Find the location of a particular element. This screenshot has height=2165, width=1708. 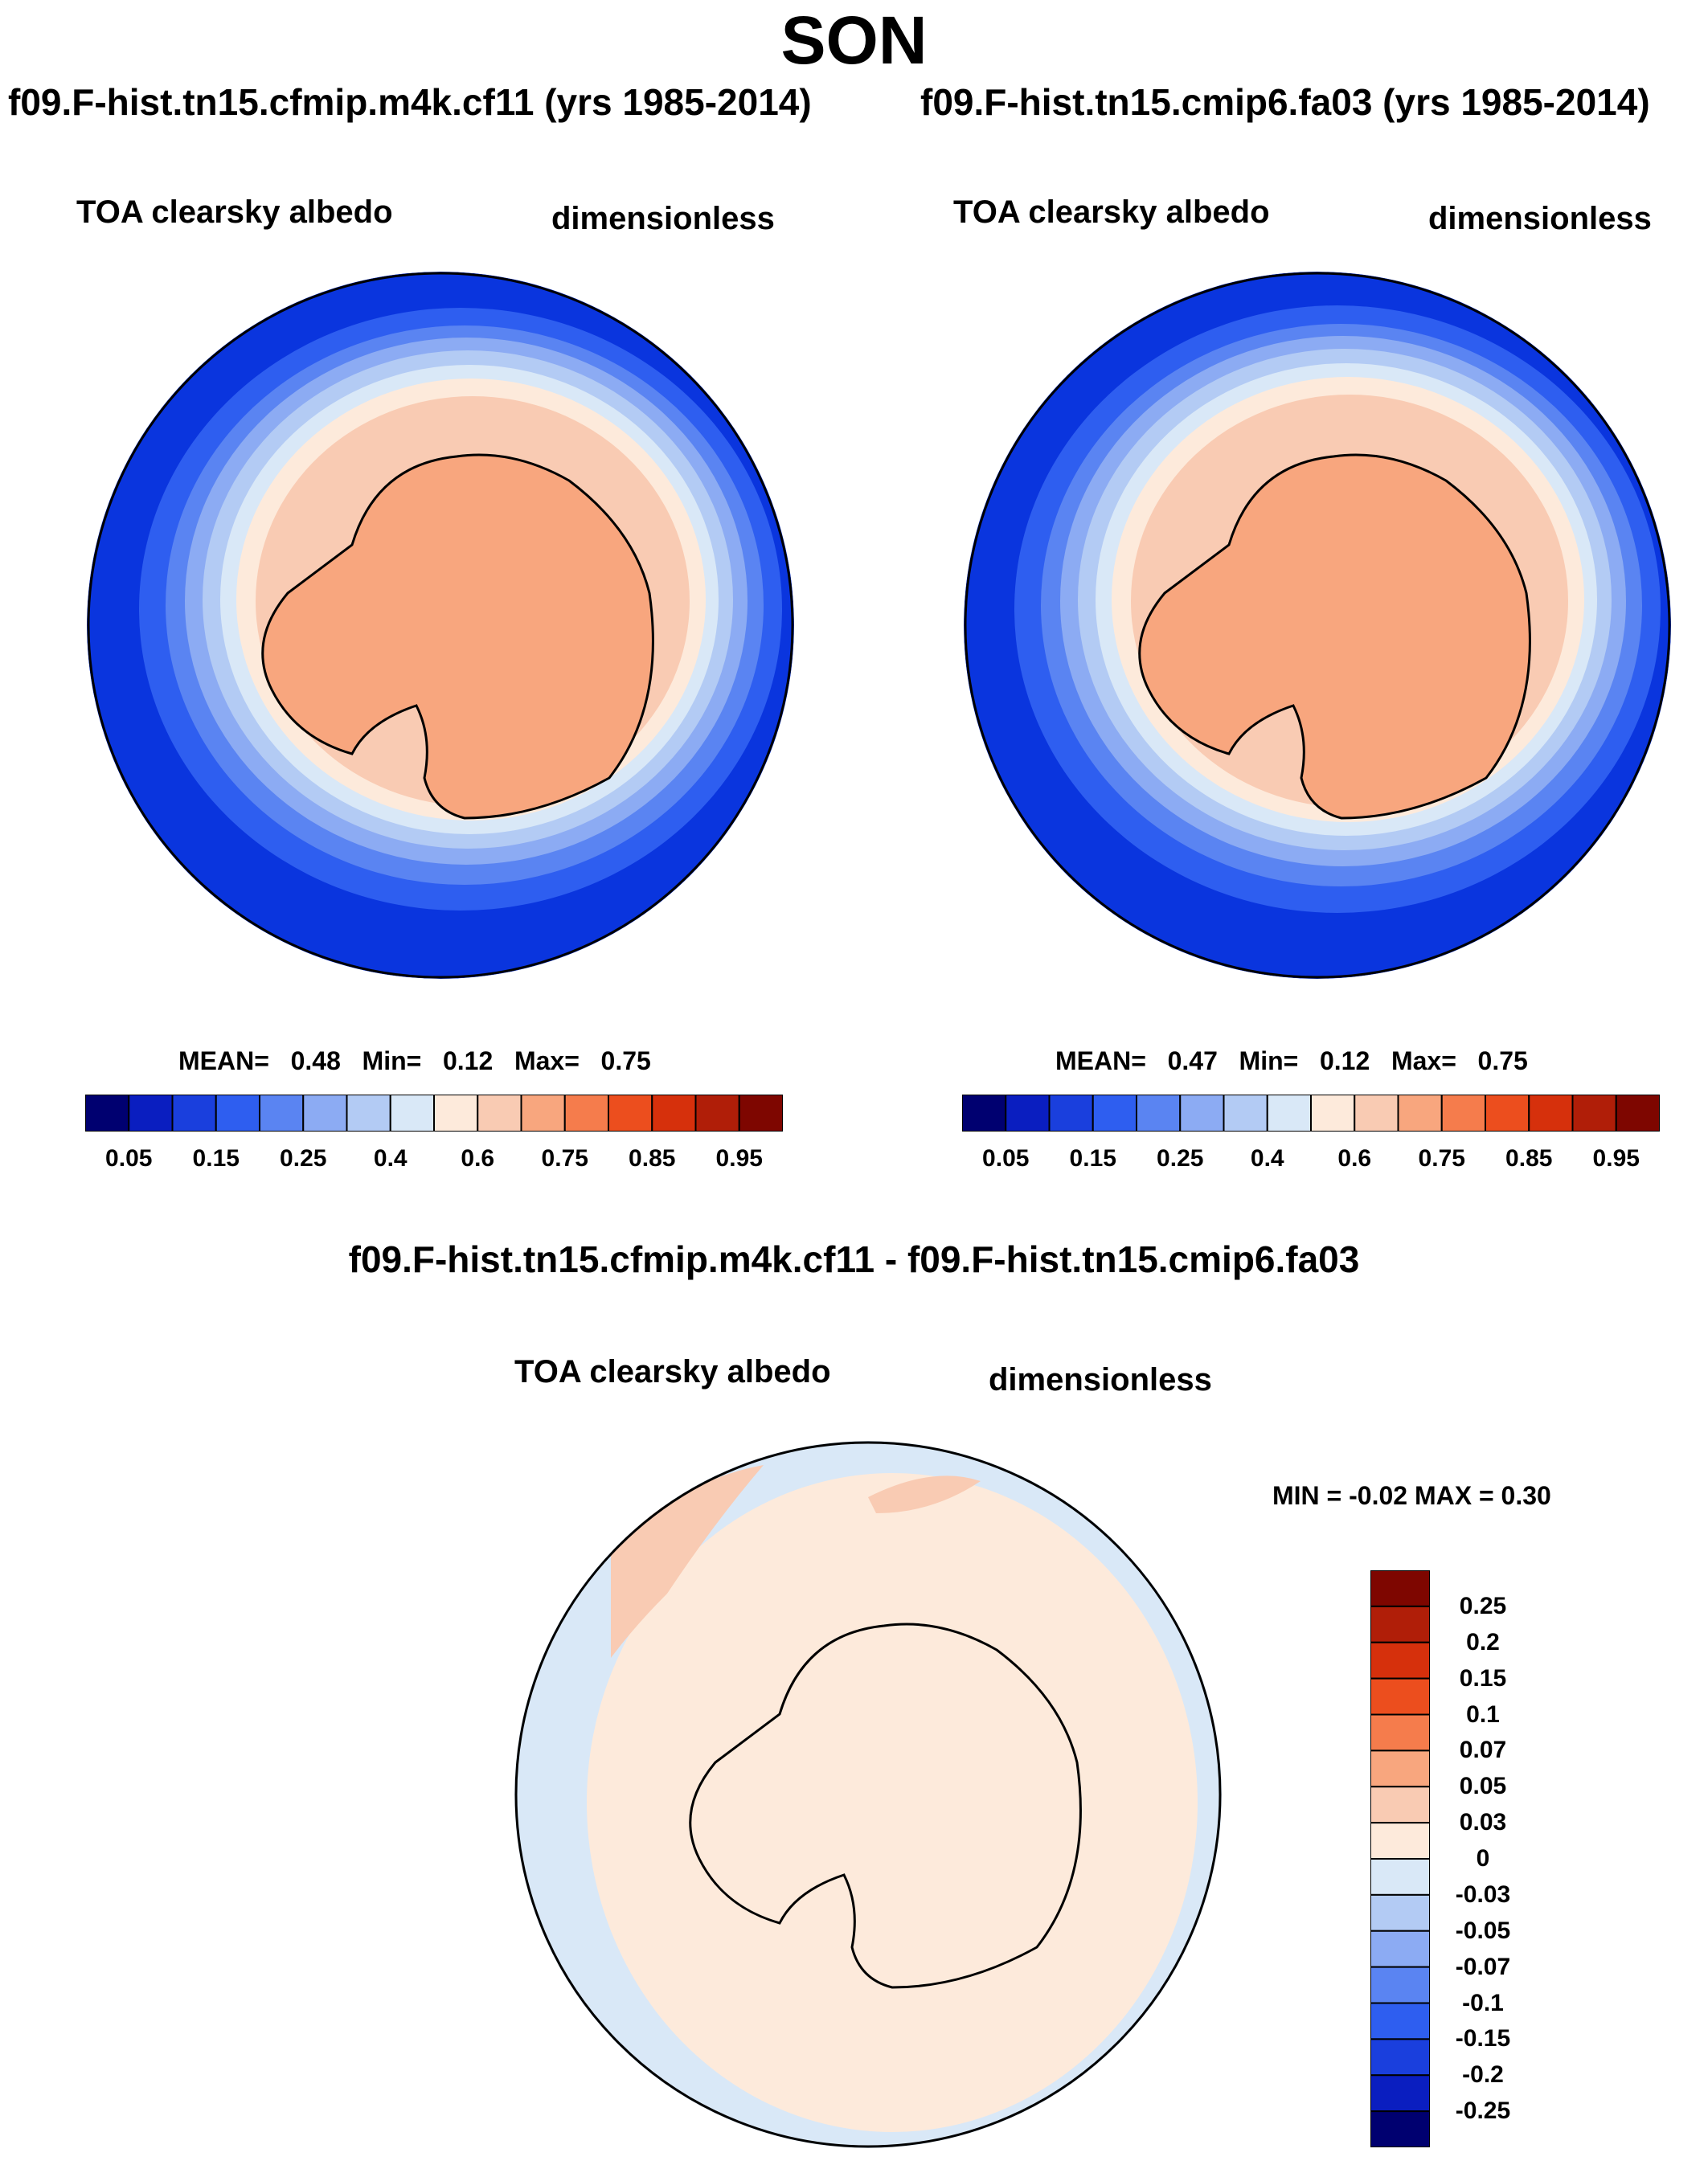

colorbar-tick-label: 0.2 is located at coordinates (1483, 1641).